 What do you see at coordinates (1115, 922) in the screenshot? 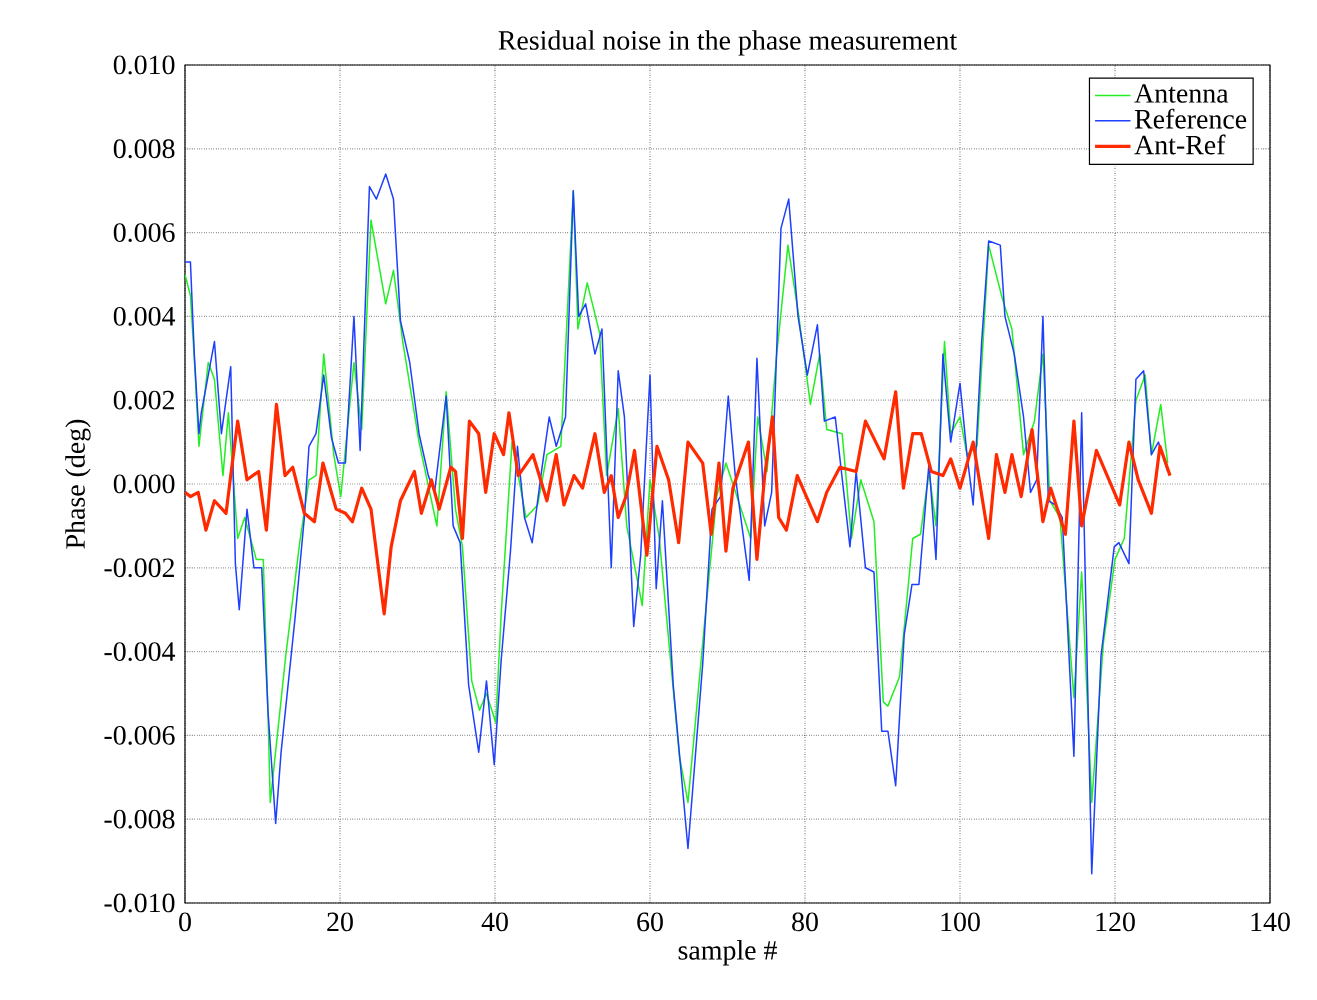
I see `x-tick-label: 120` at bounding box center [1115, 922].